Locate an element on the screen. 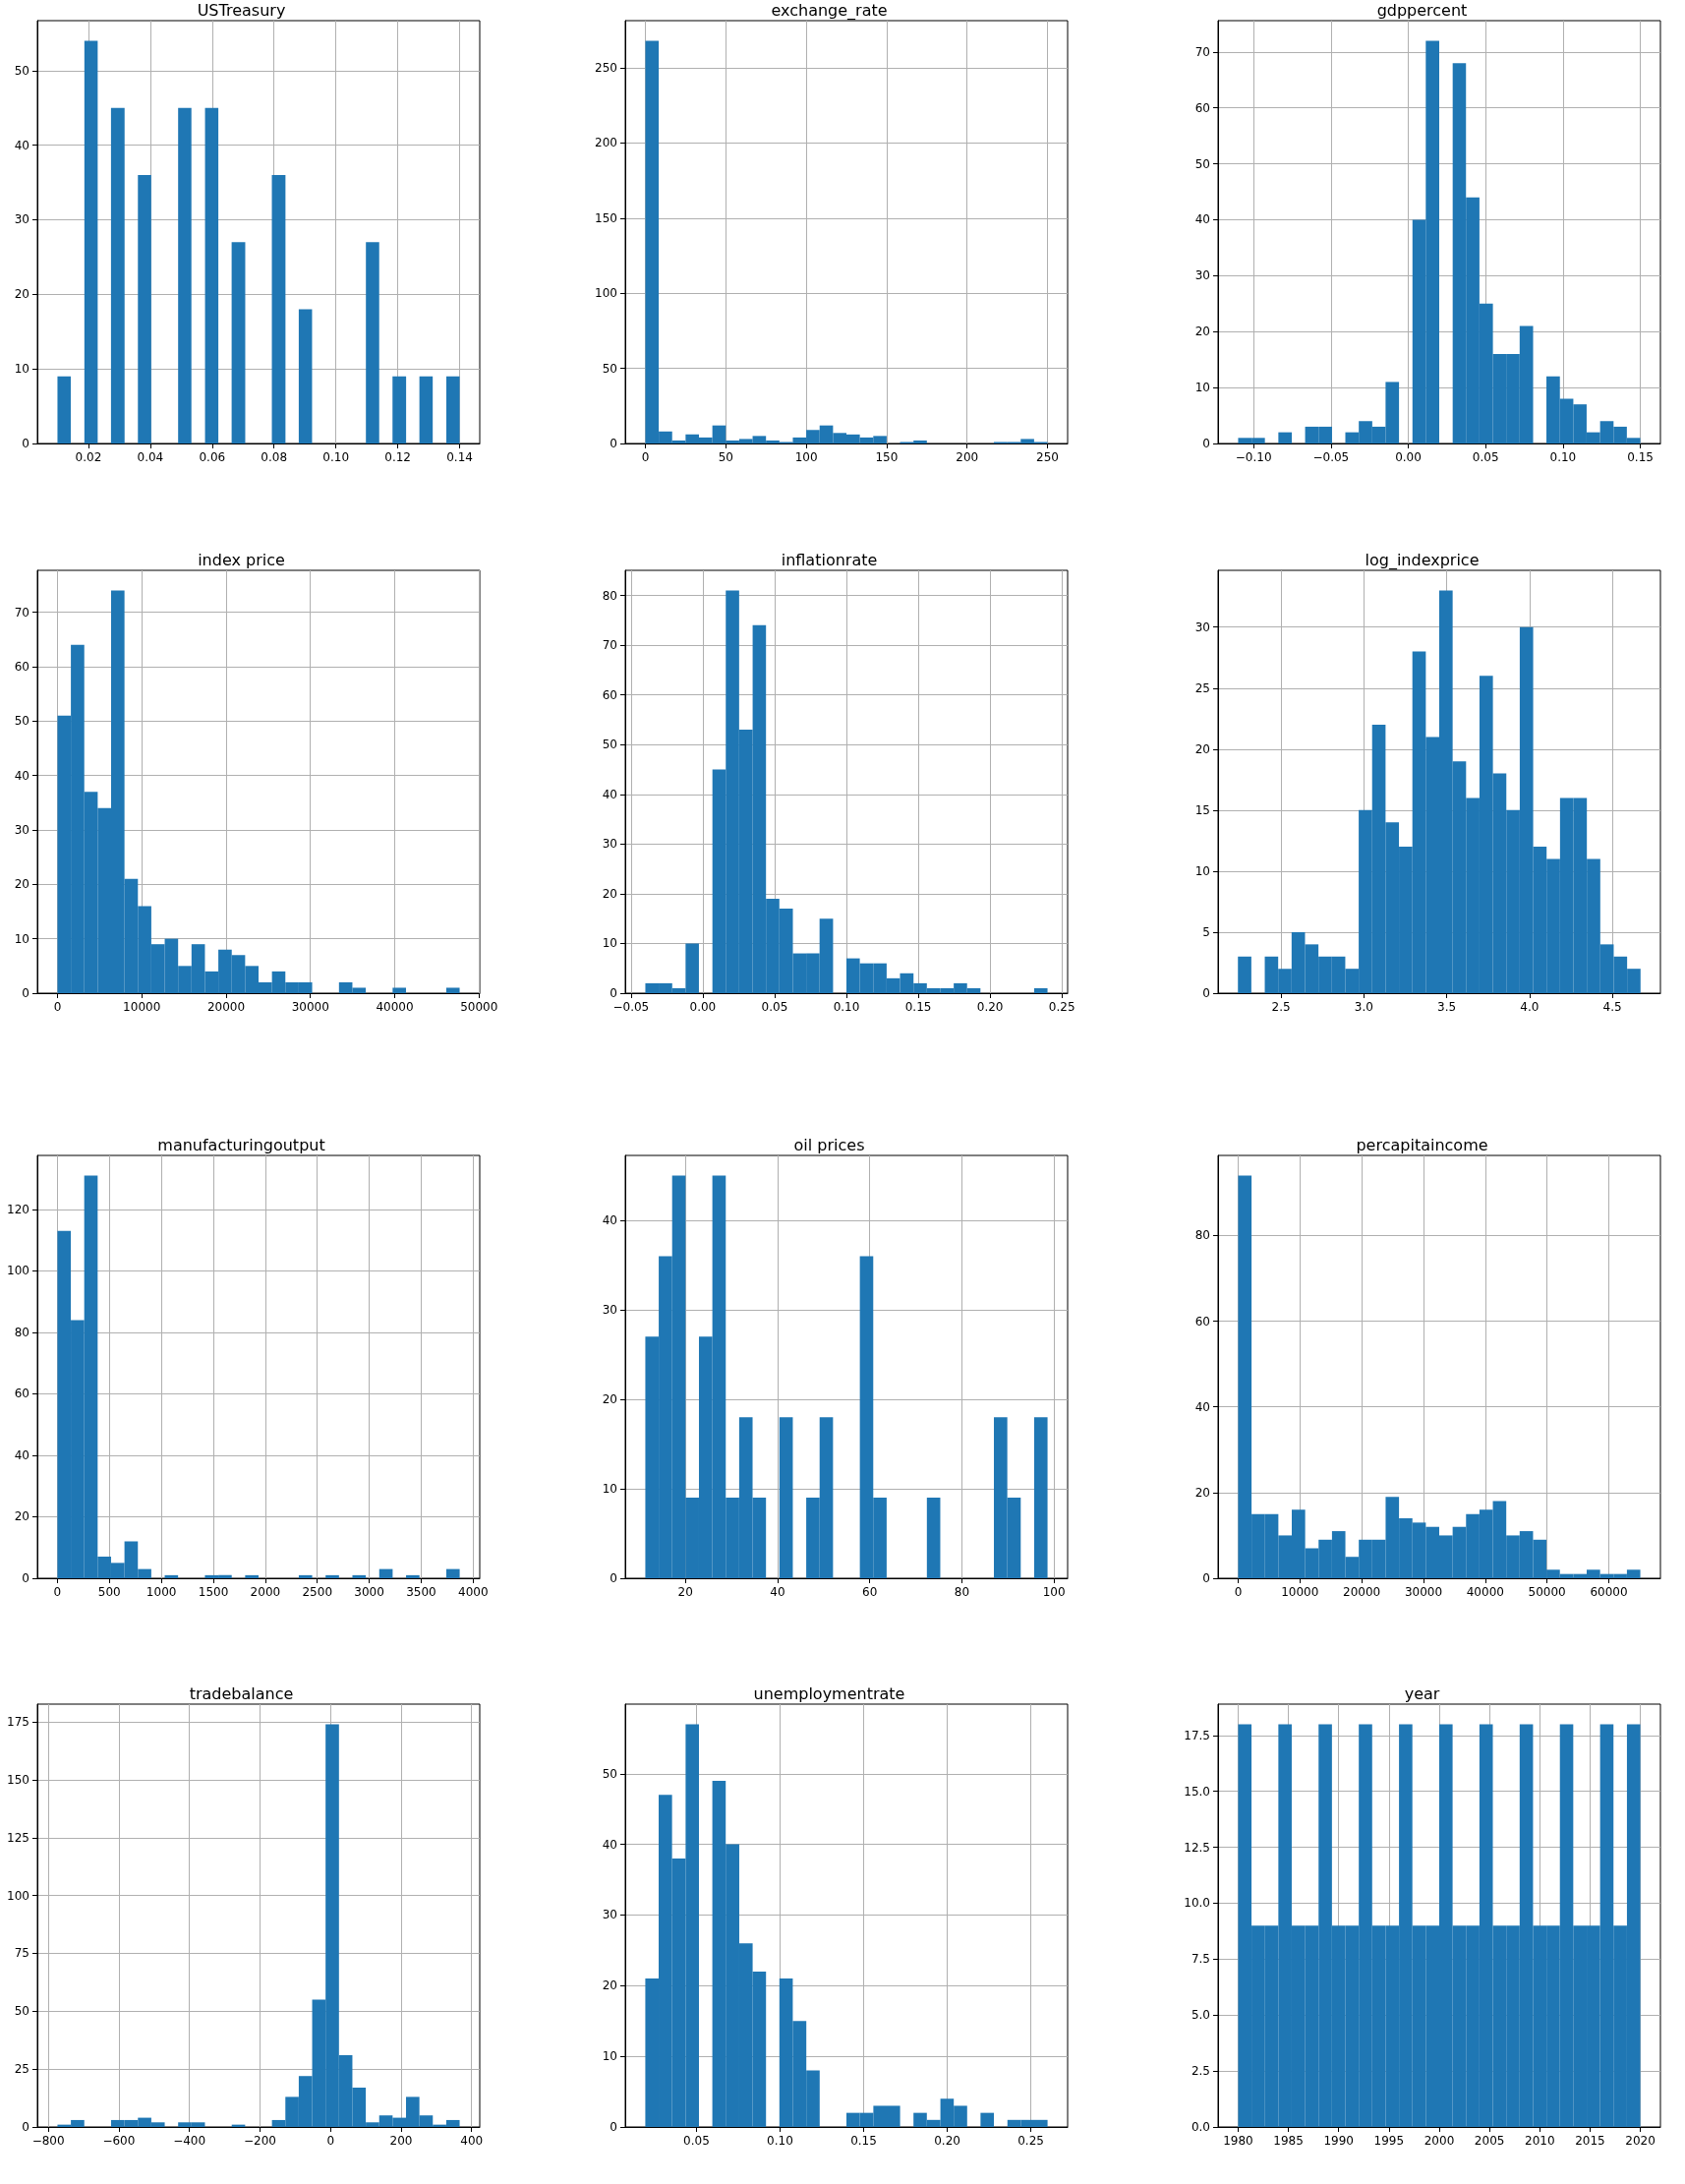  y-tick-label: 2.5 is located at coordinates (1200, 2071).